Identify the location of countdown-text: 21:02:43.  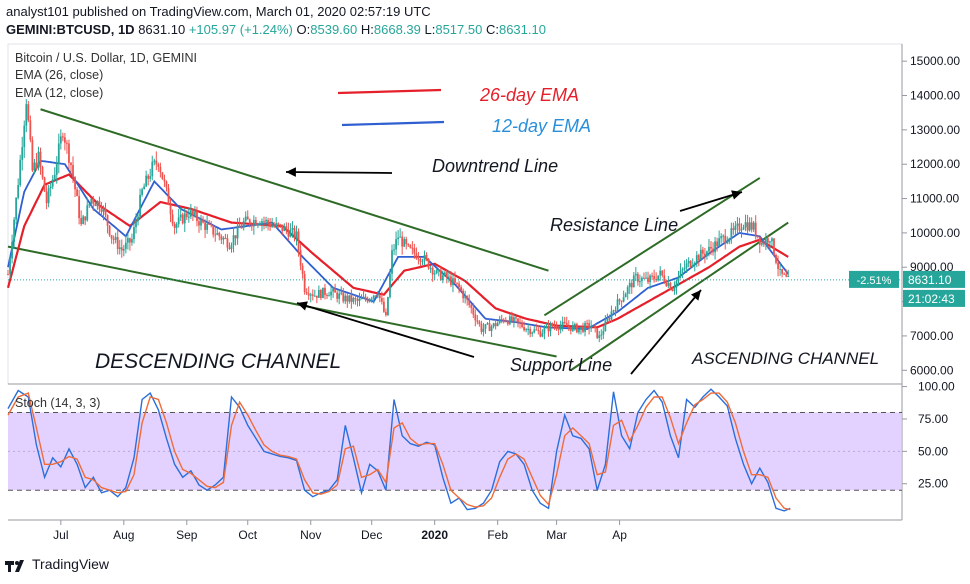
(931, 299).